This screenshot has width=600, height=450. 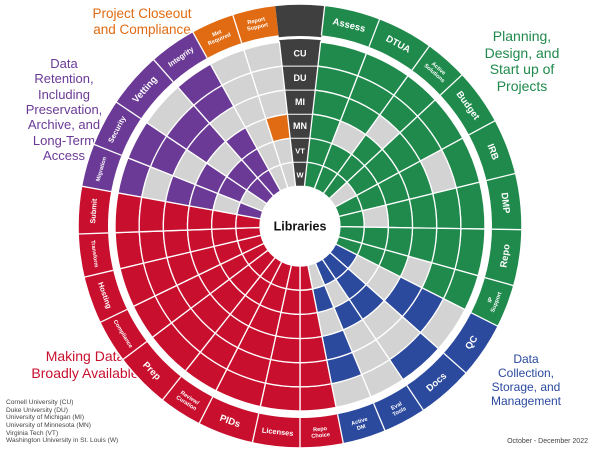 What do you see at coordinates (311, 325) in the screenshot?
I see `cell-repo-choice-mn` at bounding box center [311, 325].